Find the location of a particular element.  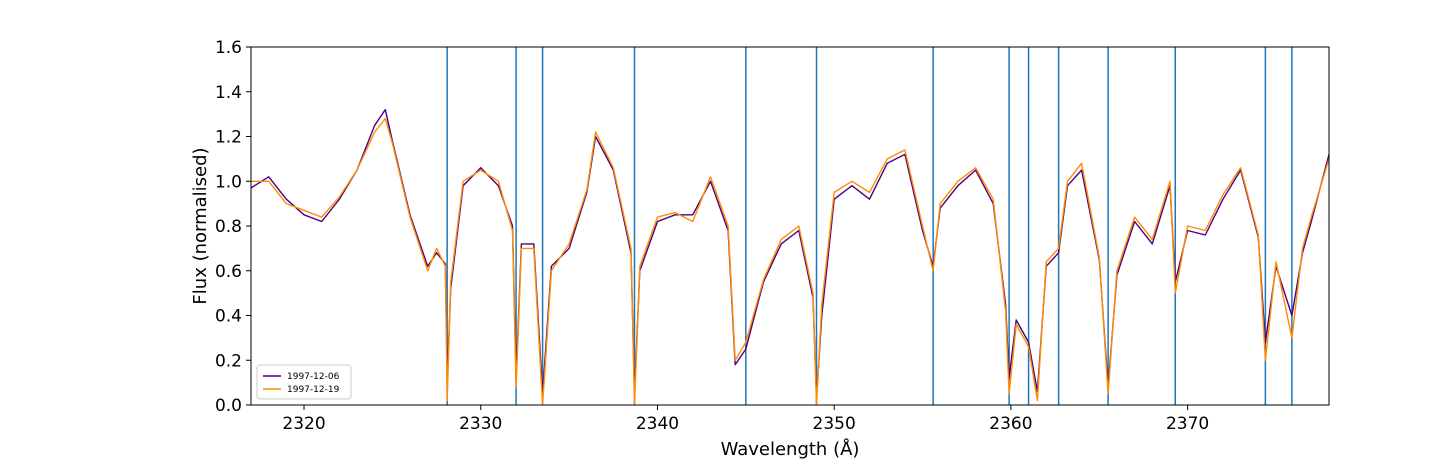

x-tick-label: 2360 is located at coordinates (1010, 424).